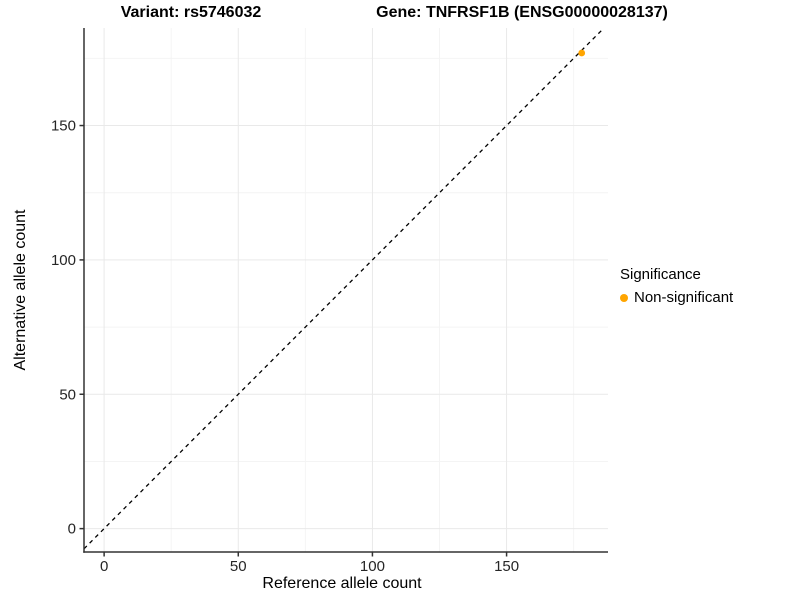 The height and width of the screenshot is (600, 800). What do you see at coordinates (63, 260) in the screenshot?
I see `y-tick-label: 100` at bounding box center [63, 260].